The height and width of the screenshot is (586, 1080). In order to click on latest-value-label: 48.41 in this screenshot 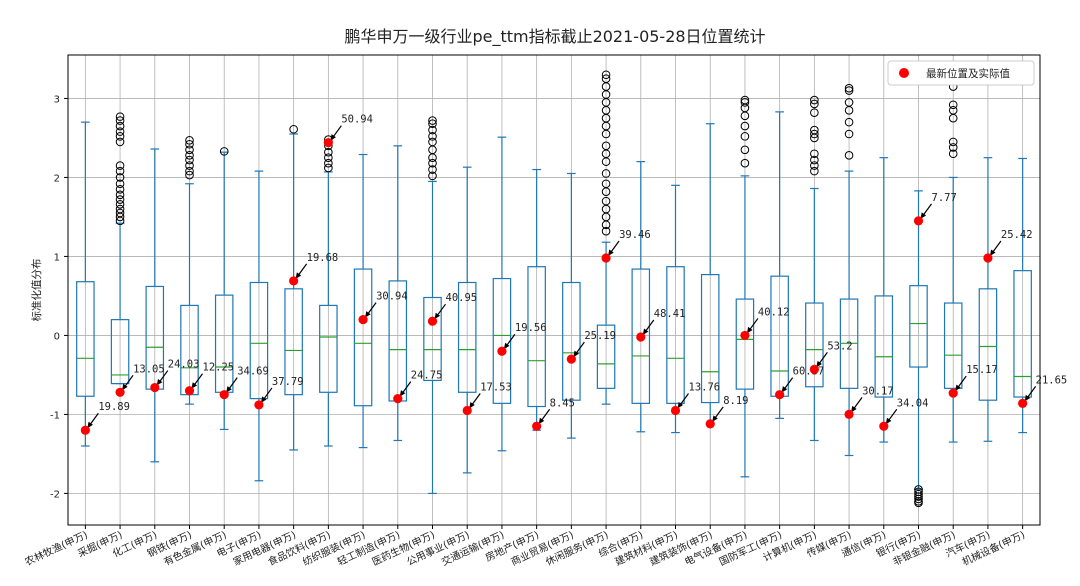, I will do `click(670, 314)`.